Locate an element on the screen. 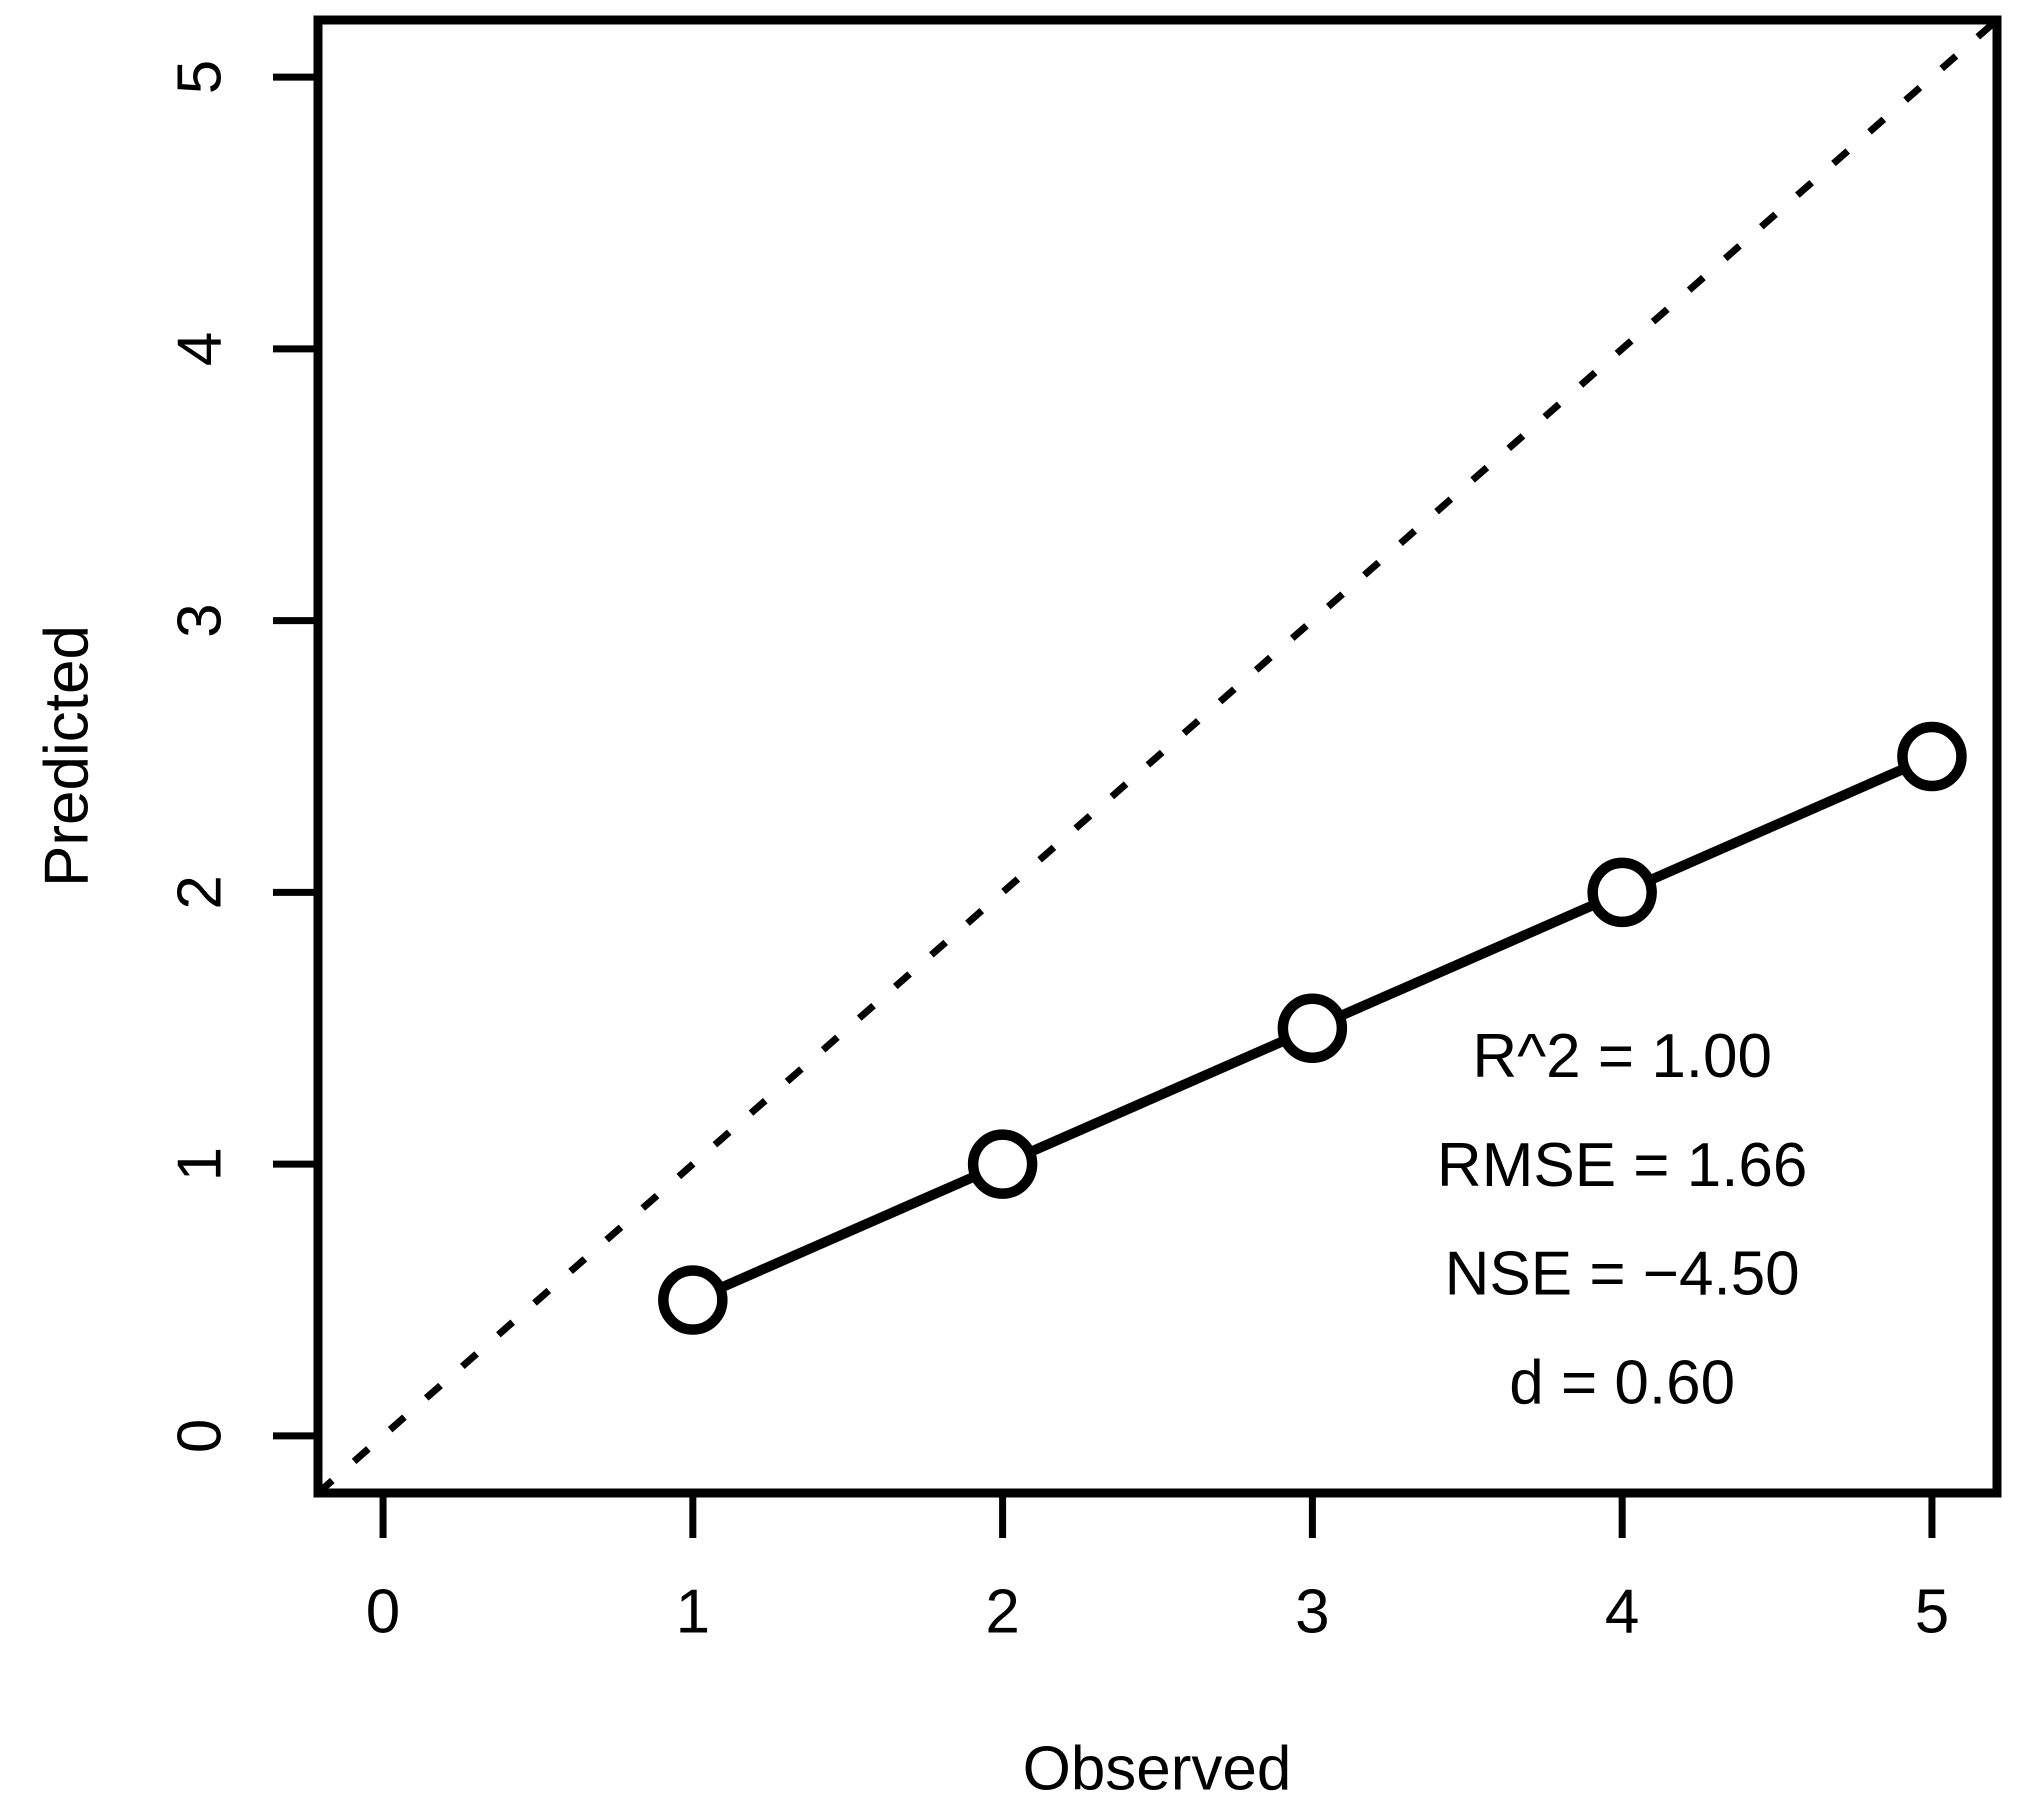  y-tick-label: 2 is located at coordinates (200, 892).